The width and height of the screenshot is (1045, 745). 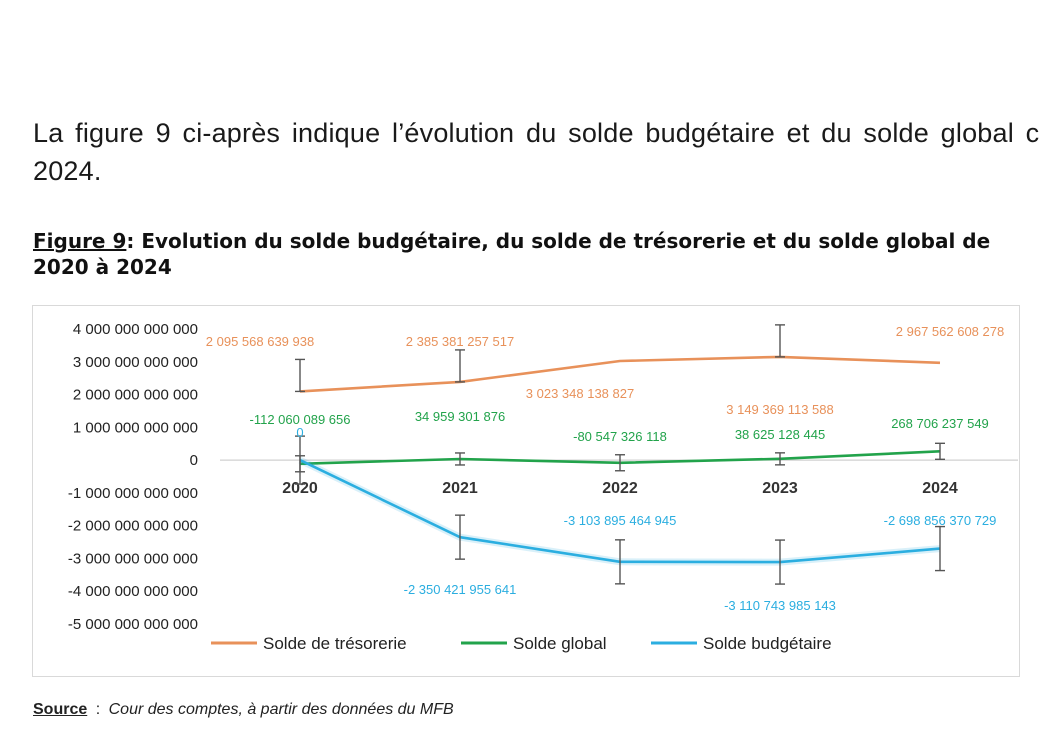 What do you see at coordinates (67, 171) in the screenshot?
I see `intro-line-2: 2024.` at bounding box center [67, 171].